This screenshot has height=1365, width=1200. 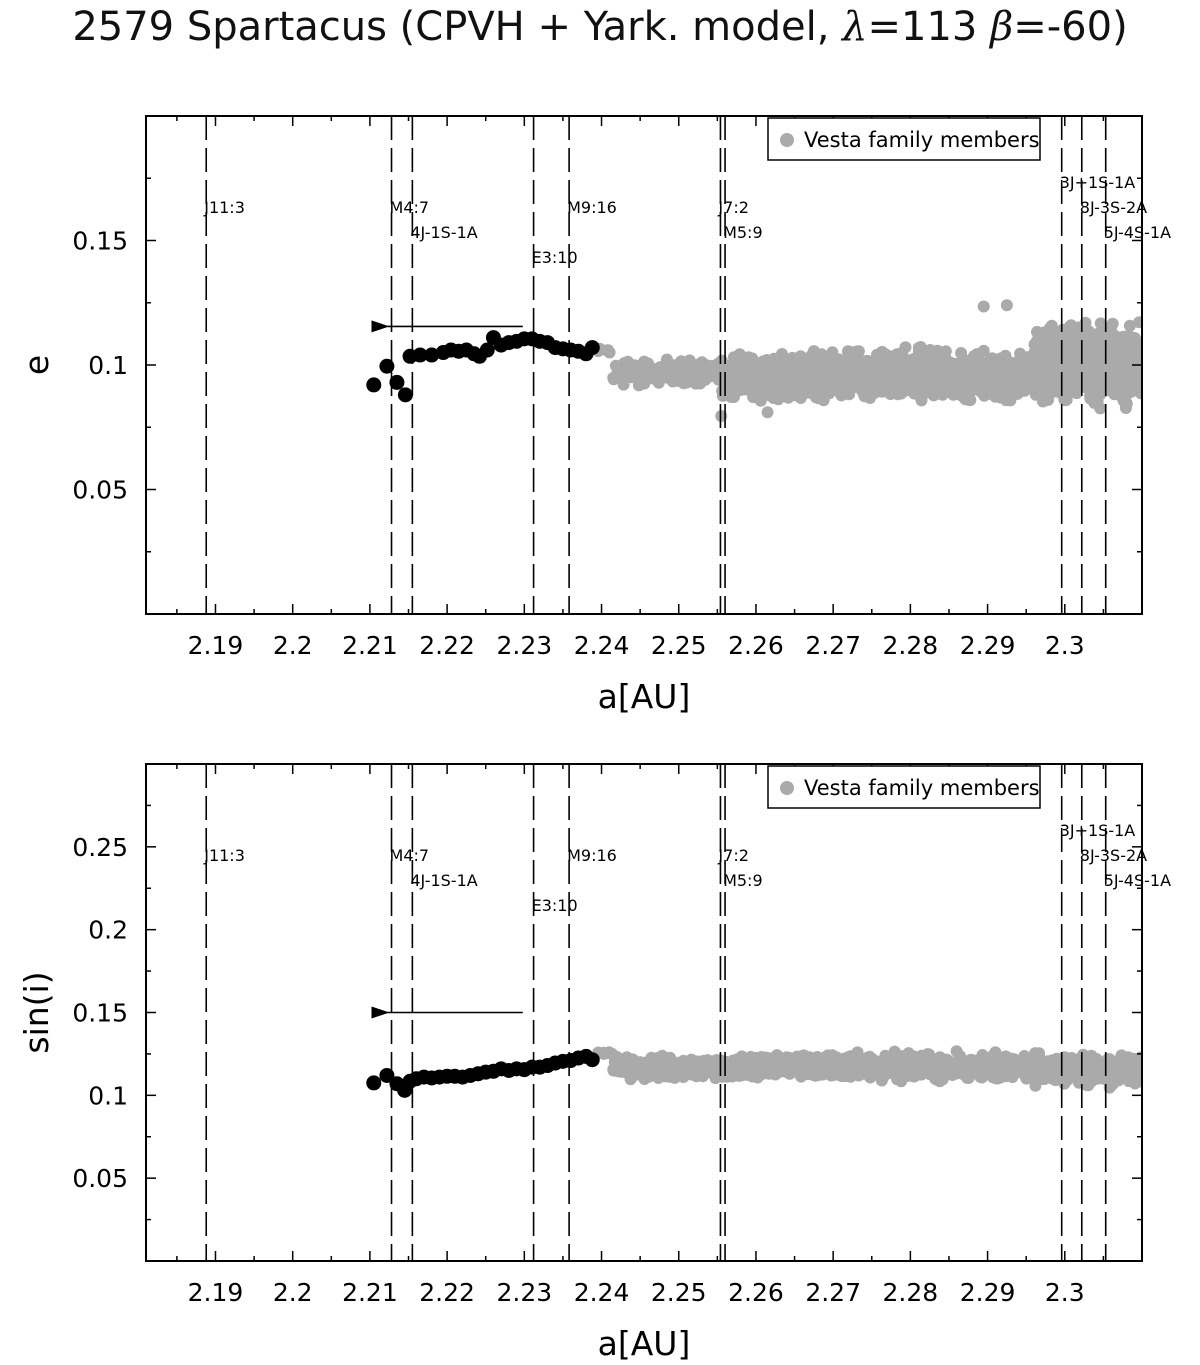 What do you see at coordinates (483, 366) in the screenshot?
I see `spartacus-trajectory` at bounding box center [483, 366].